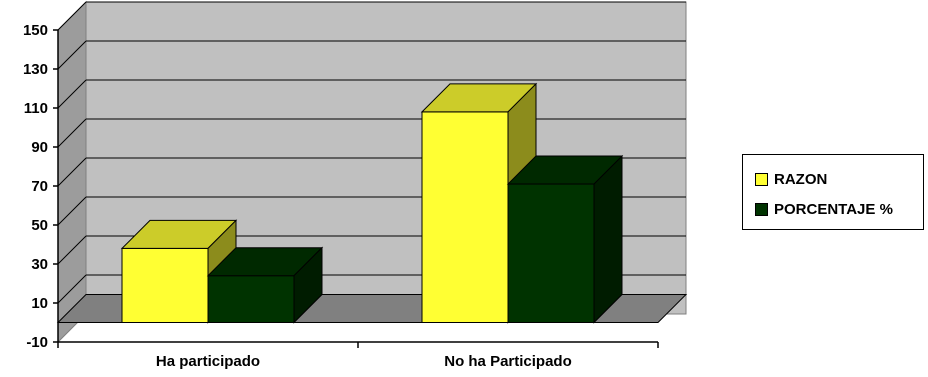  What do you see at coordinates (608, 239) in the screenshot?
I see `bar-1-1-side` at bounding box center [608, 239].